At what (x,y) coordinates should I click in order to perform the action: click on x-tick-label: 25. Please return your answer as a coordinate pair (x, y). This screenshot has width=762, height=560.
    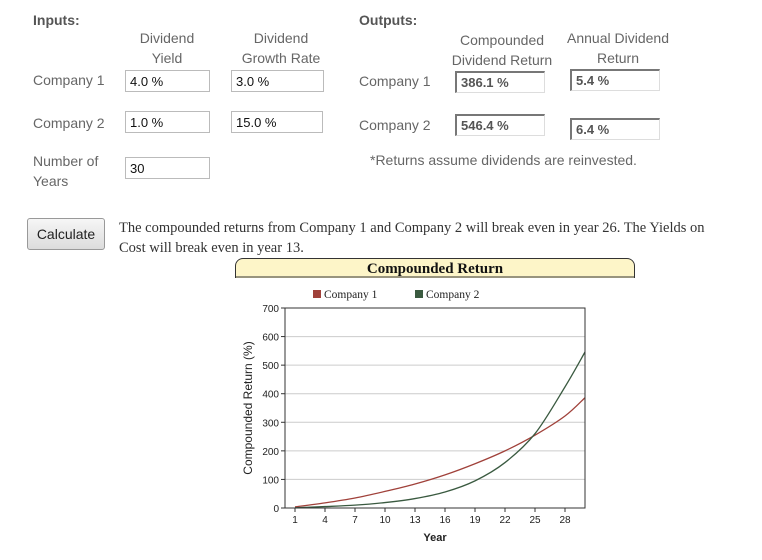
    Looking at the image, I should click on (535, 520).